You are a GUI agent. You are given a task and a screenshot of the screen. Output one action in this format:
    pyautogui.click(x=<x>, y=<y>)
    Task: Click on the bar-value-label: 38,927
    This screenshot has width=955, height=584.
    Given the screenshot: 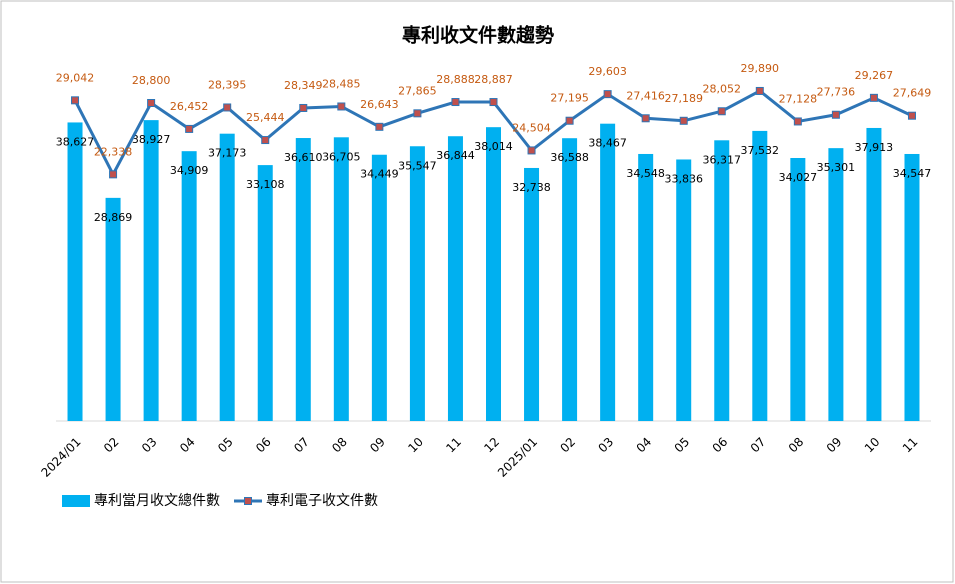 What is the action you would take?
    pyautogui.click(x=151, y=139)
    